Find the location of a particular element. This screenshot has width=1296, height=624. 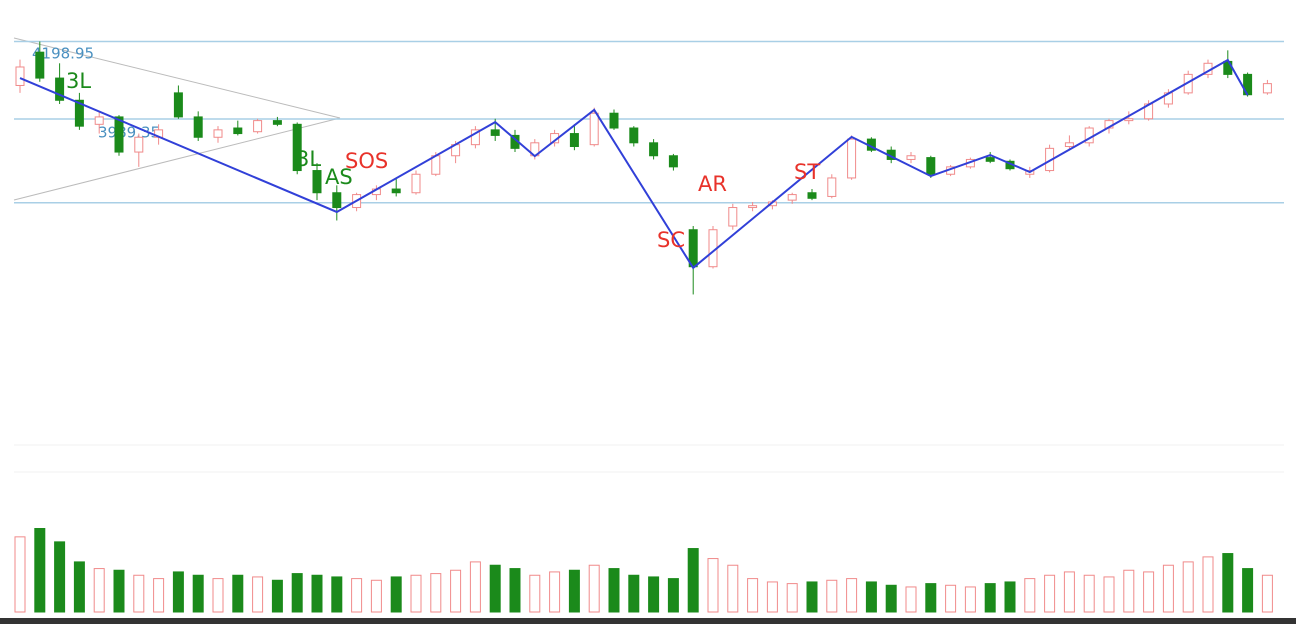

annotation: 3L is located at coordinates (78, 81).